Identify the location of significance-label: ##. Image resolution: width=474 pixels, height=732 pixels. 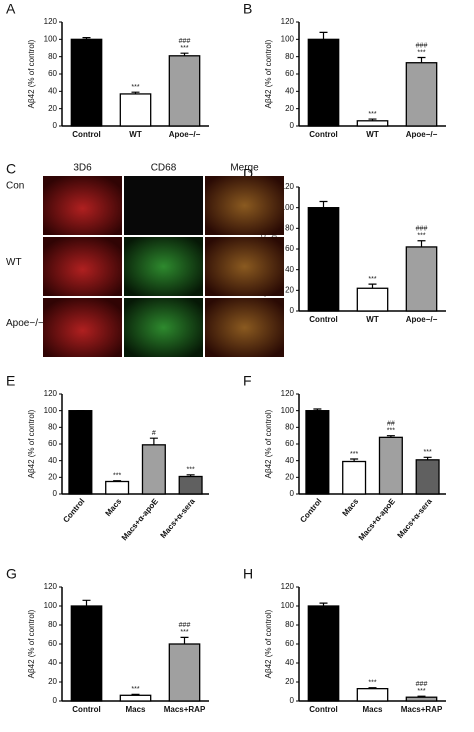
(391, 424).